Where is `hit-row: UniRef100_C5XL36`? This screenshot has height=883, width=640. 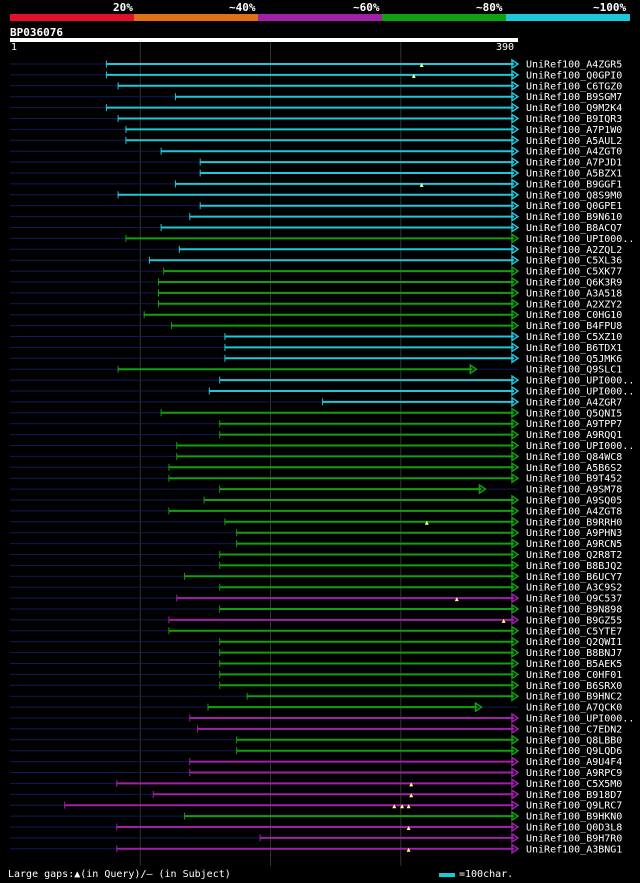 hit-row: UniRef100_C5XL36 is located at coordinates (316, 260).